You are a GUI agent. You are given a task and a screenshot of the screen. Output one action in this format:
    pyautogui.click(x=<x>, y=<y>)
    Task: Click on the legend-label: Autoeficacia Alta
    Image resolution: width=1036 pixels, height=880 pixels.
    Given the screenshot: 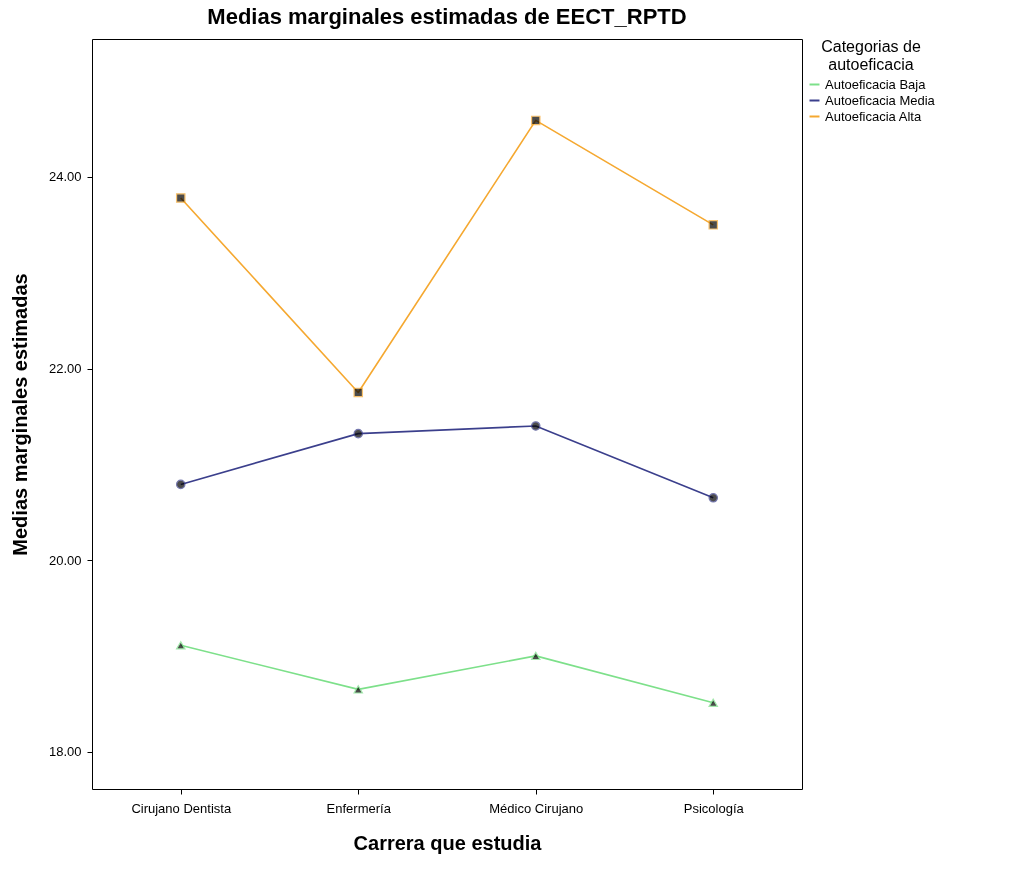 What is the action you would take?
    pyautogui.click(x=873, y=116)
    